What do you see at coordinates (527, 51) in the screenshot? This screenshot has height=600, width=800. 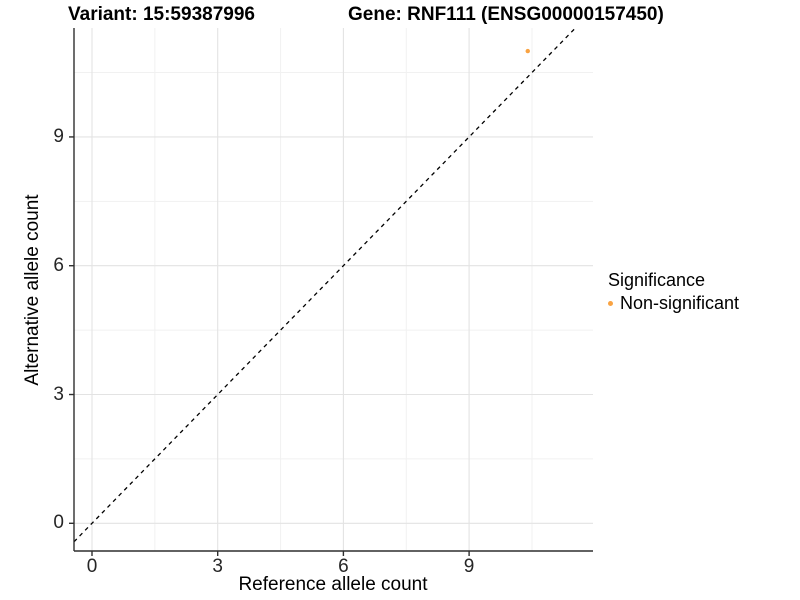 I see `data-point-non-significant` at bounding box center [527, 51].